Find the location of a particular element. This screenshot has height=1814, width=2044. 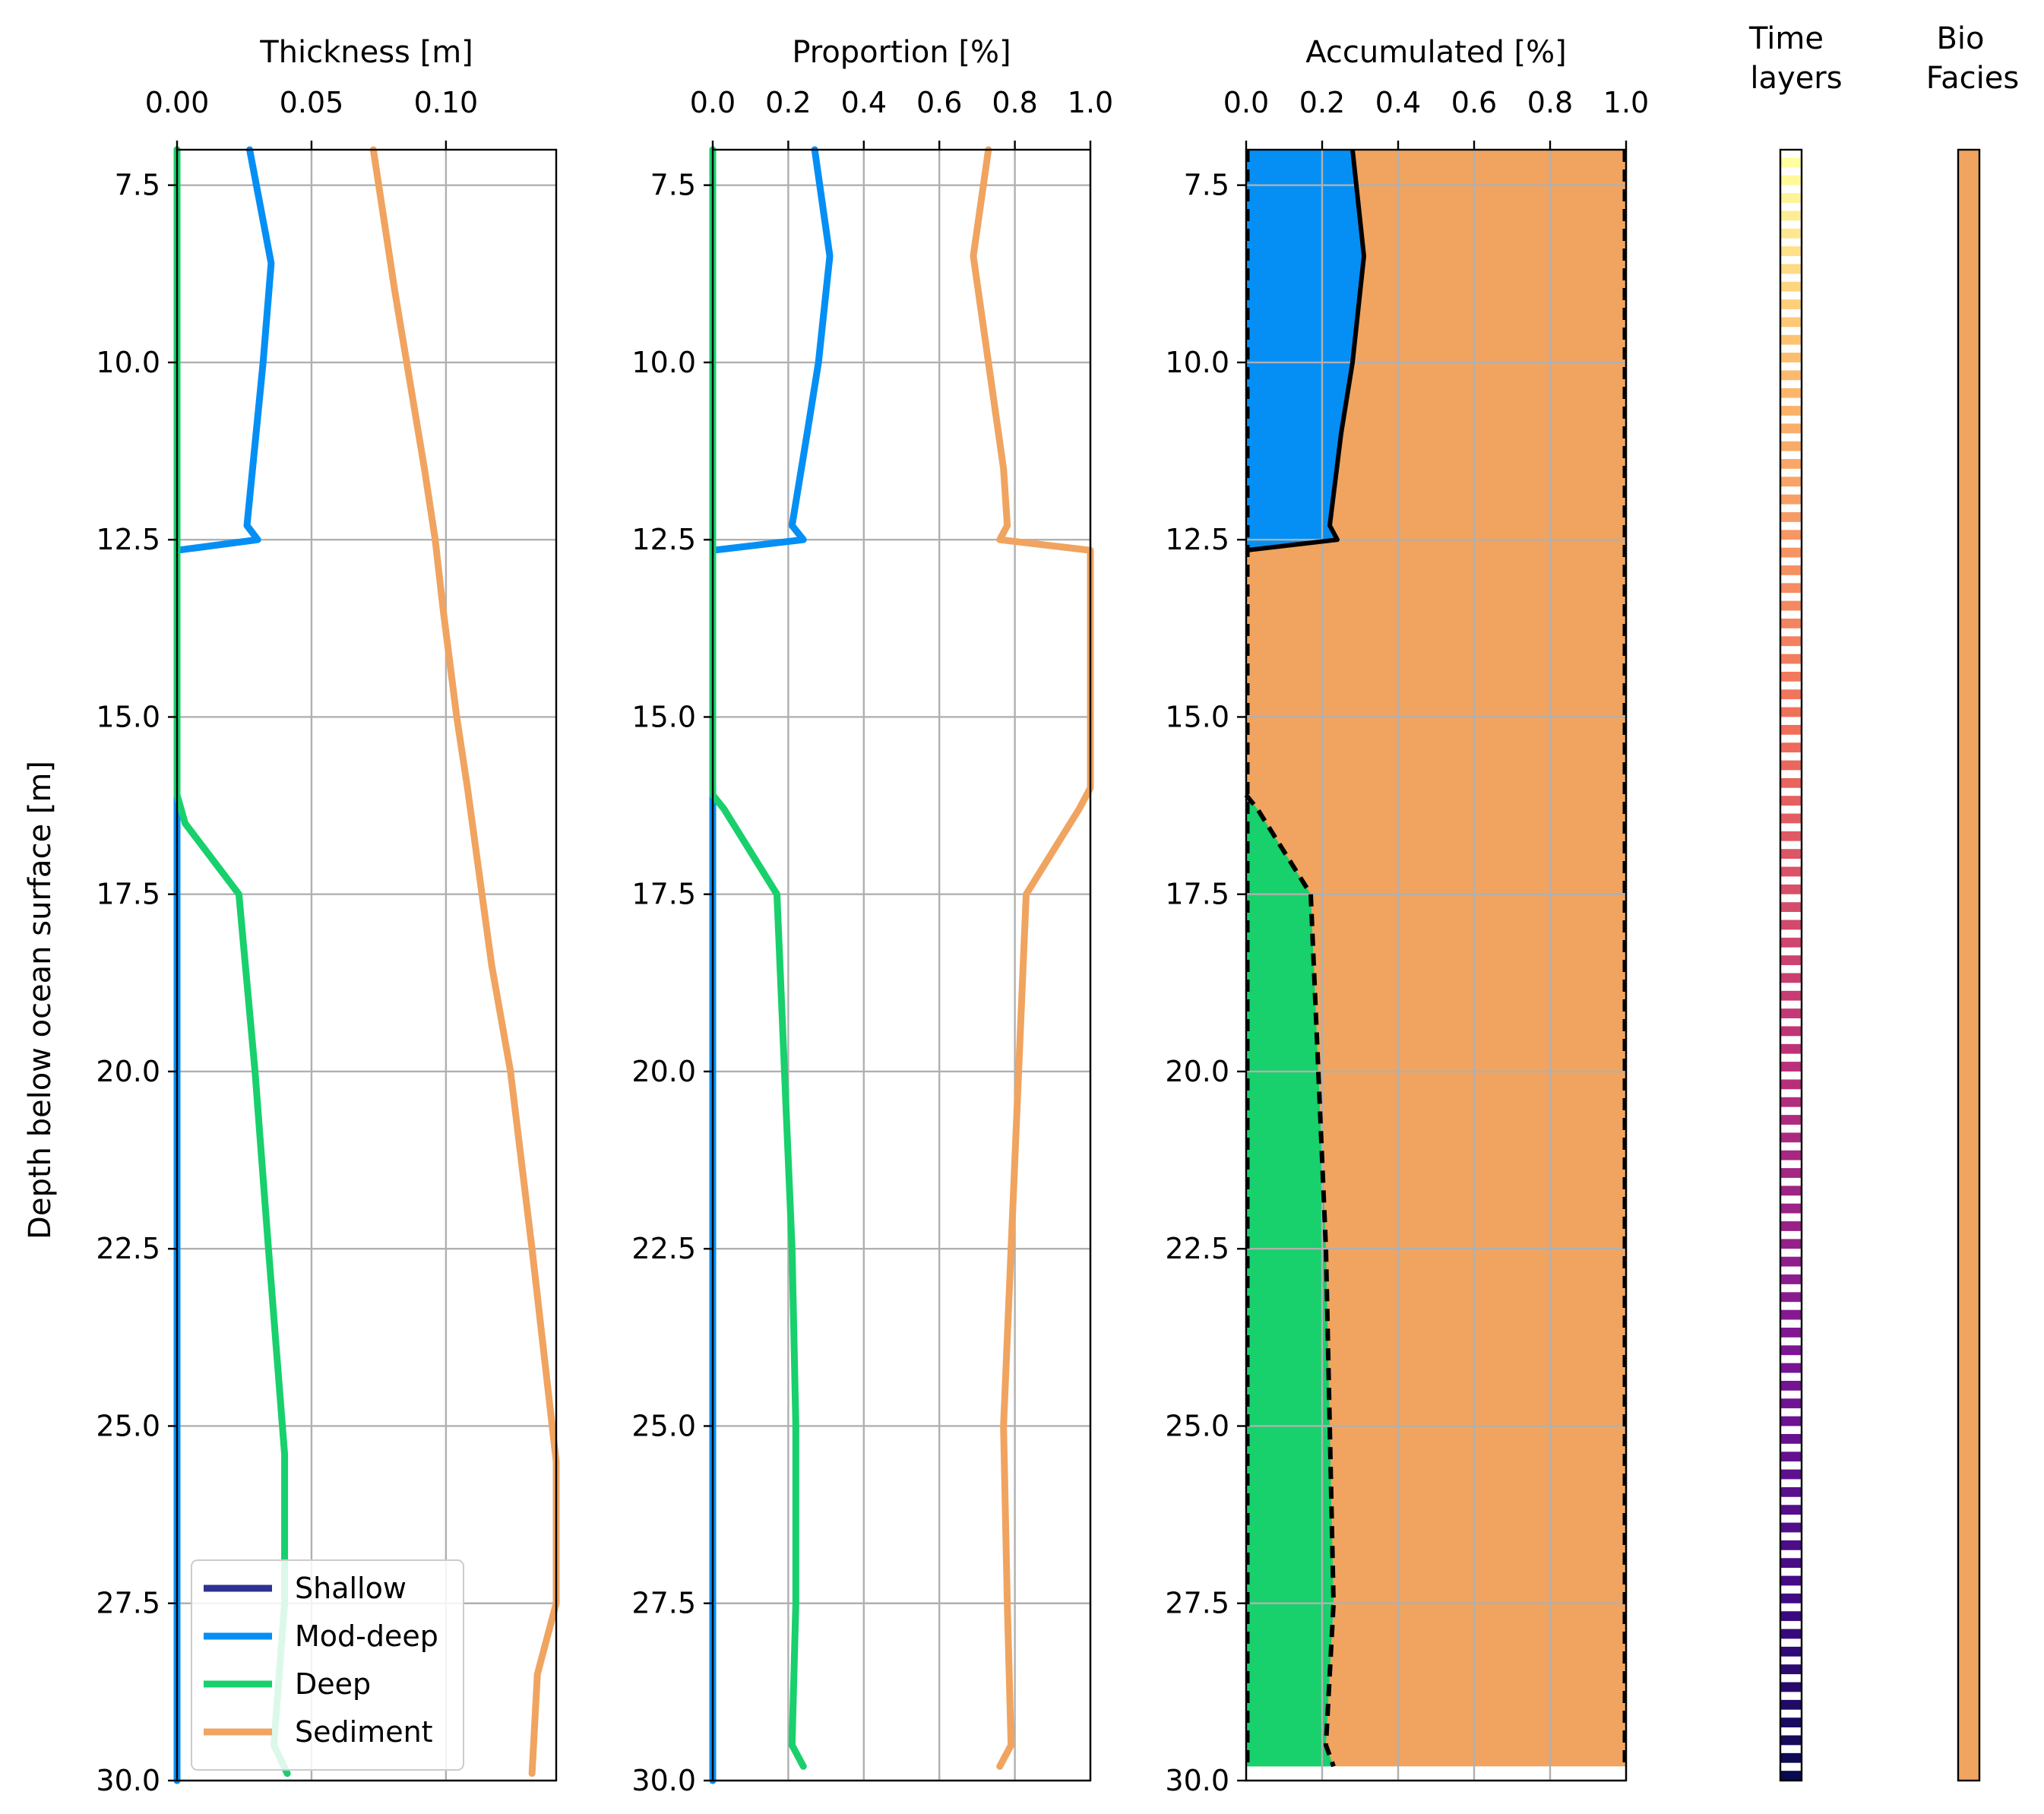

x-tick-label: 0.6 is located at coordinates (939, 102).